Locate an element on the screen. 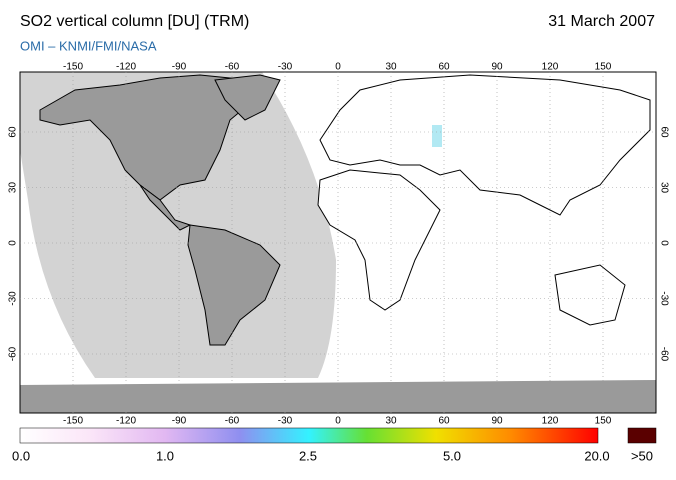 The width and height of the screenshot is (676, 480). lon-label-bottom: -90 is located at coordinates (179, 421).